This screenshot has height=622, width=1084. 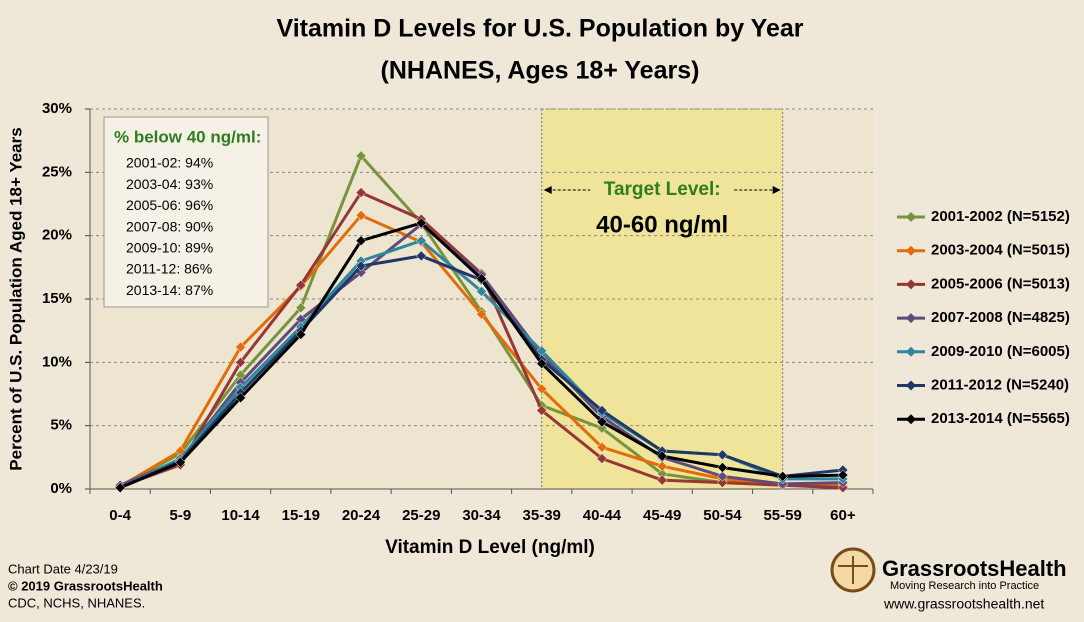 I want to click on legend-label: 2005-2006 (N=5013), so click(x=1000, y=283).